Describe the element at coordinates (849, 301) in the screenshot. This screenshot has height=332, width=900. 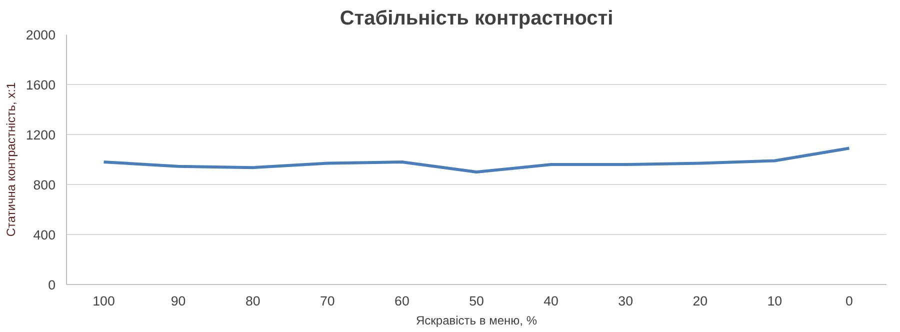
I see `x-tick-label: 0` at that location.